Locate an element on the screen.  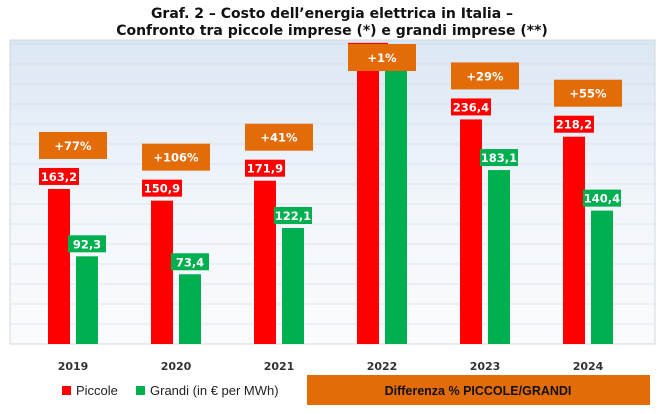
data-label-piccole-2019: 163,2 is located at coordinates (59, 177).